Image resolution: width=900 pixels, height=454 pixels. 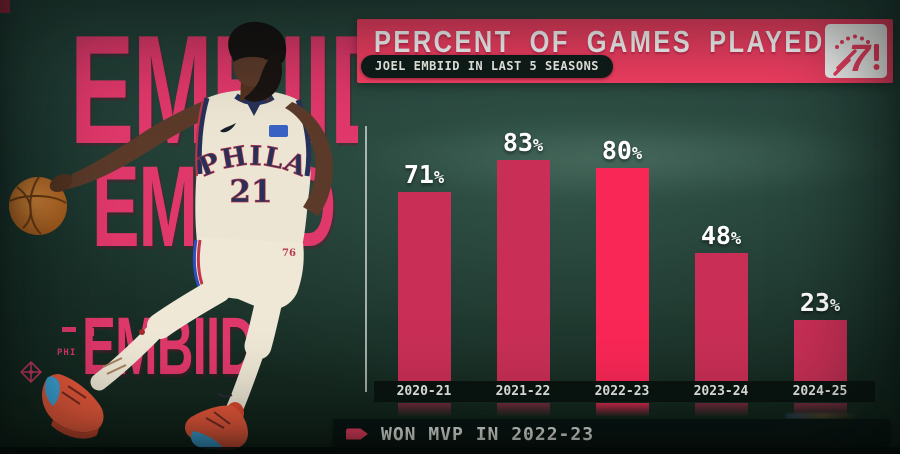 I want to click on x-axis-tick-label: 2021-22, so click(x=523, y=391).